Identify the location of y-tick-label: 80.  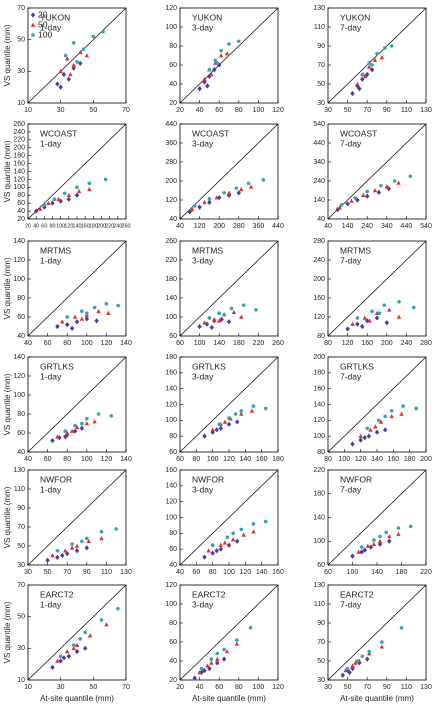
(321, 336).